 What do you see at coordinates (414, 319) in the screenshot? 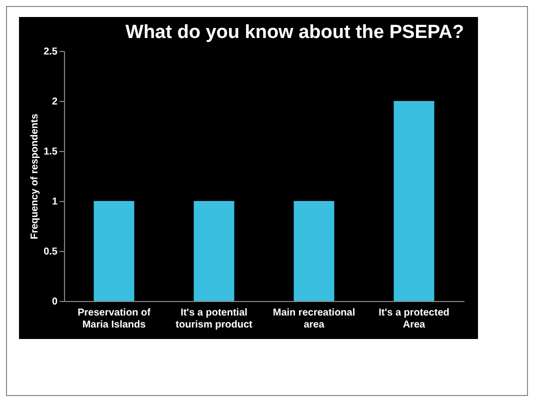
I see `x-tick-label: It's a protected Area` at bounding box center [414, 319].